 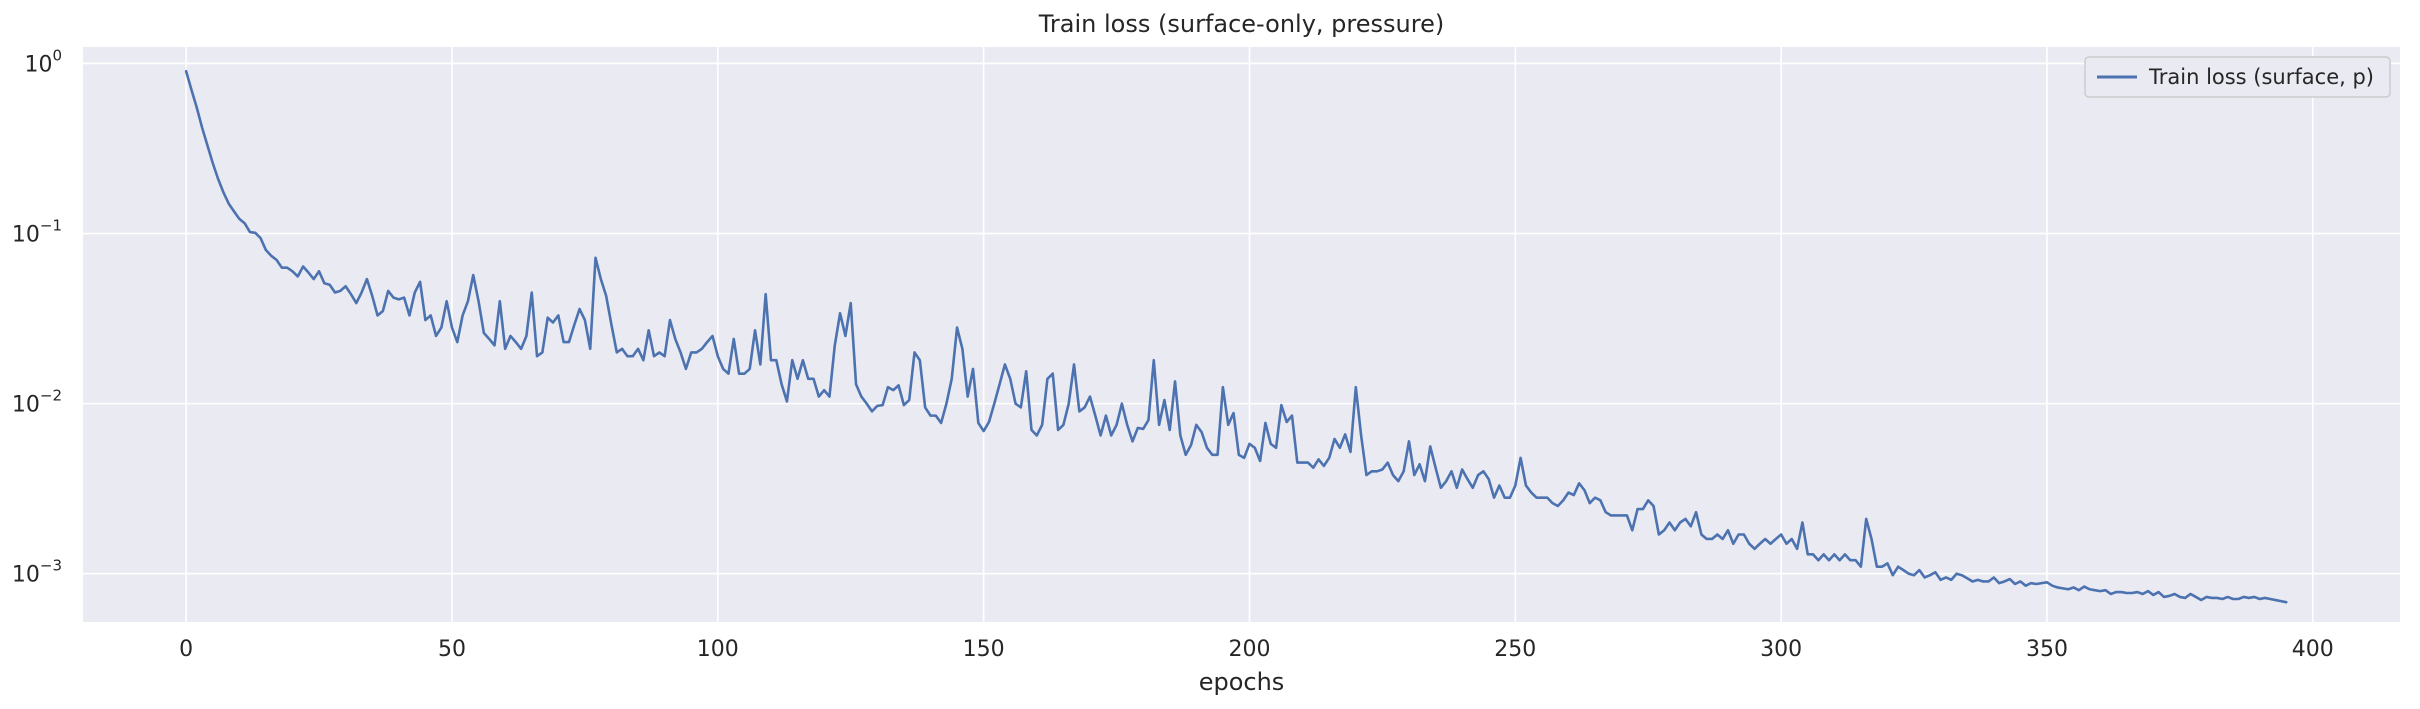 I want to click on y-tick-labels: 10⁰ 10⁻¹ 10⁻² 10⁻³, so click(x=37, y=316).